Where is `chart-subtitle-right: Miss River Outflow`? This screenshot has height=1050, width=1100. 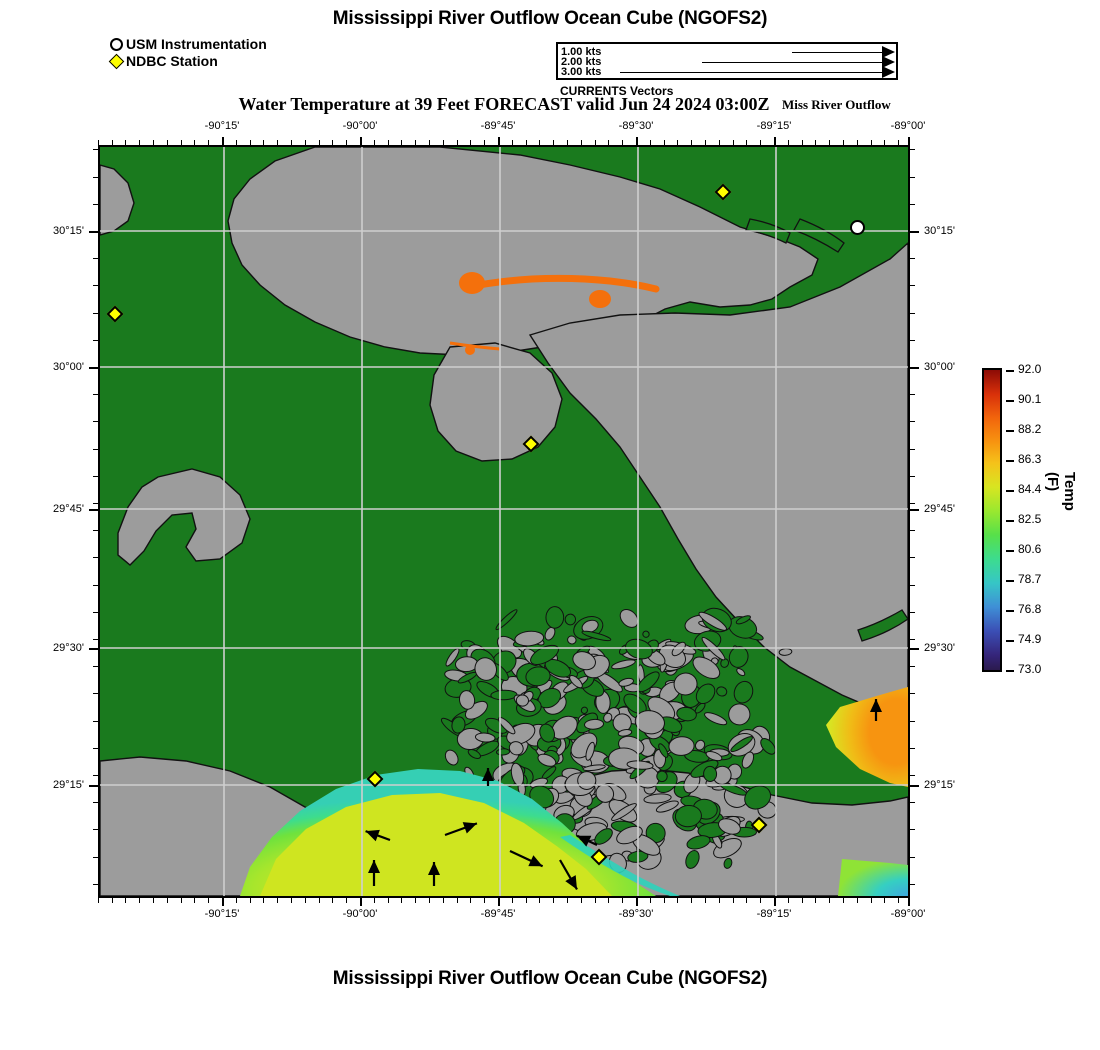
chart-subtitle-right: Miss River Outflow is located at coordinates (836, 104).